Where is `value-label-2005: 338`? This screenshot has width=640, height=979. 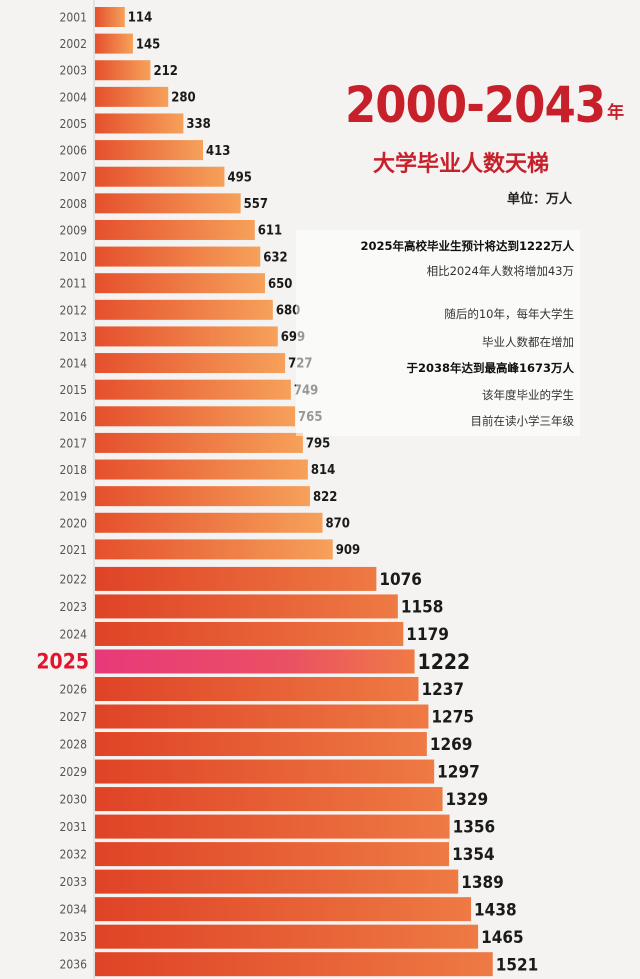 value-label-2005: 338 is located at coordinates (198, 124).